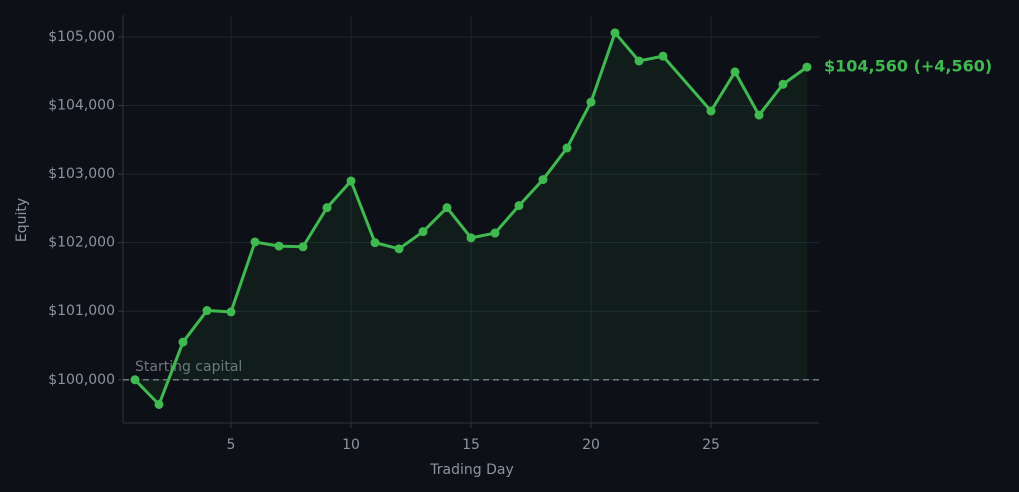  What do you see at coordinates (908, 66) in the screenshot?
I see `end-label: $104,560 (+4,560)` at bounding box center [908, 66].